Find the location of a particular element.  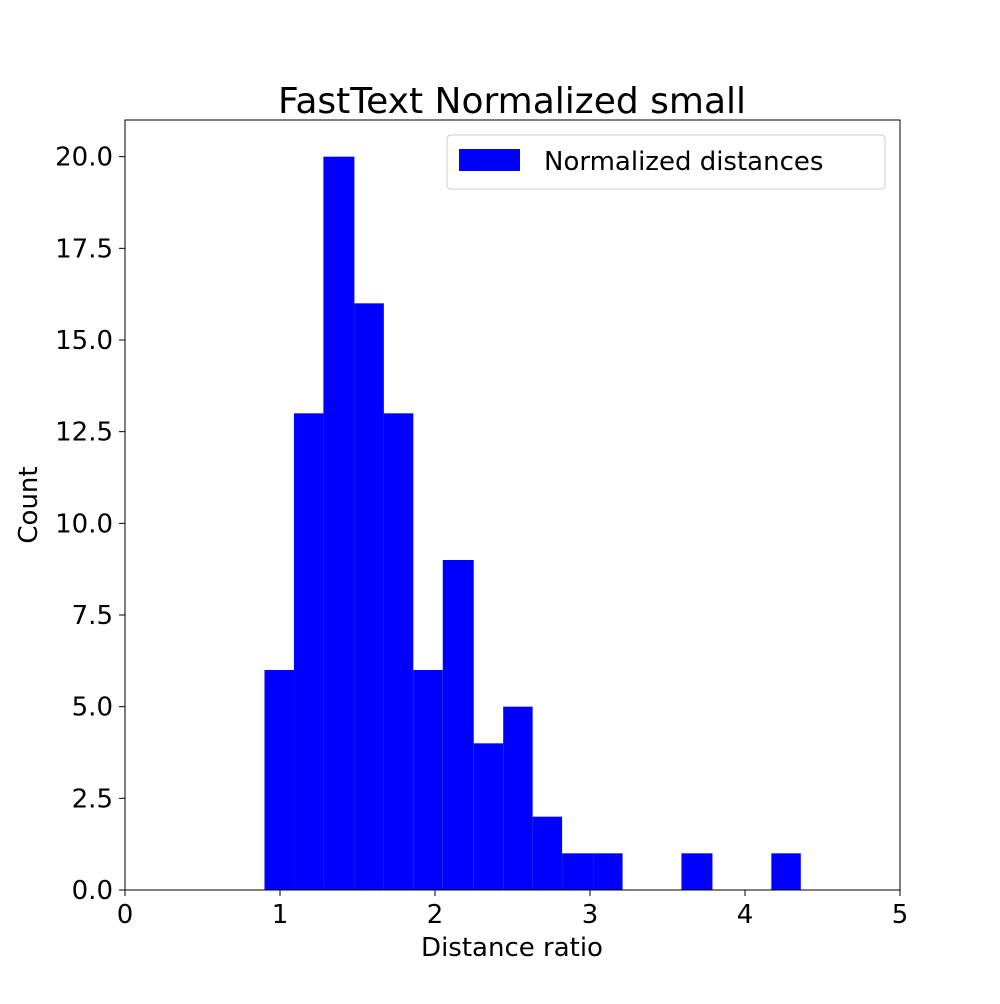

x-tick-label: 2 is located at coordinates (435, 915).